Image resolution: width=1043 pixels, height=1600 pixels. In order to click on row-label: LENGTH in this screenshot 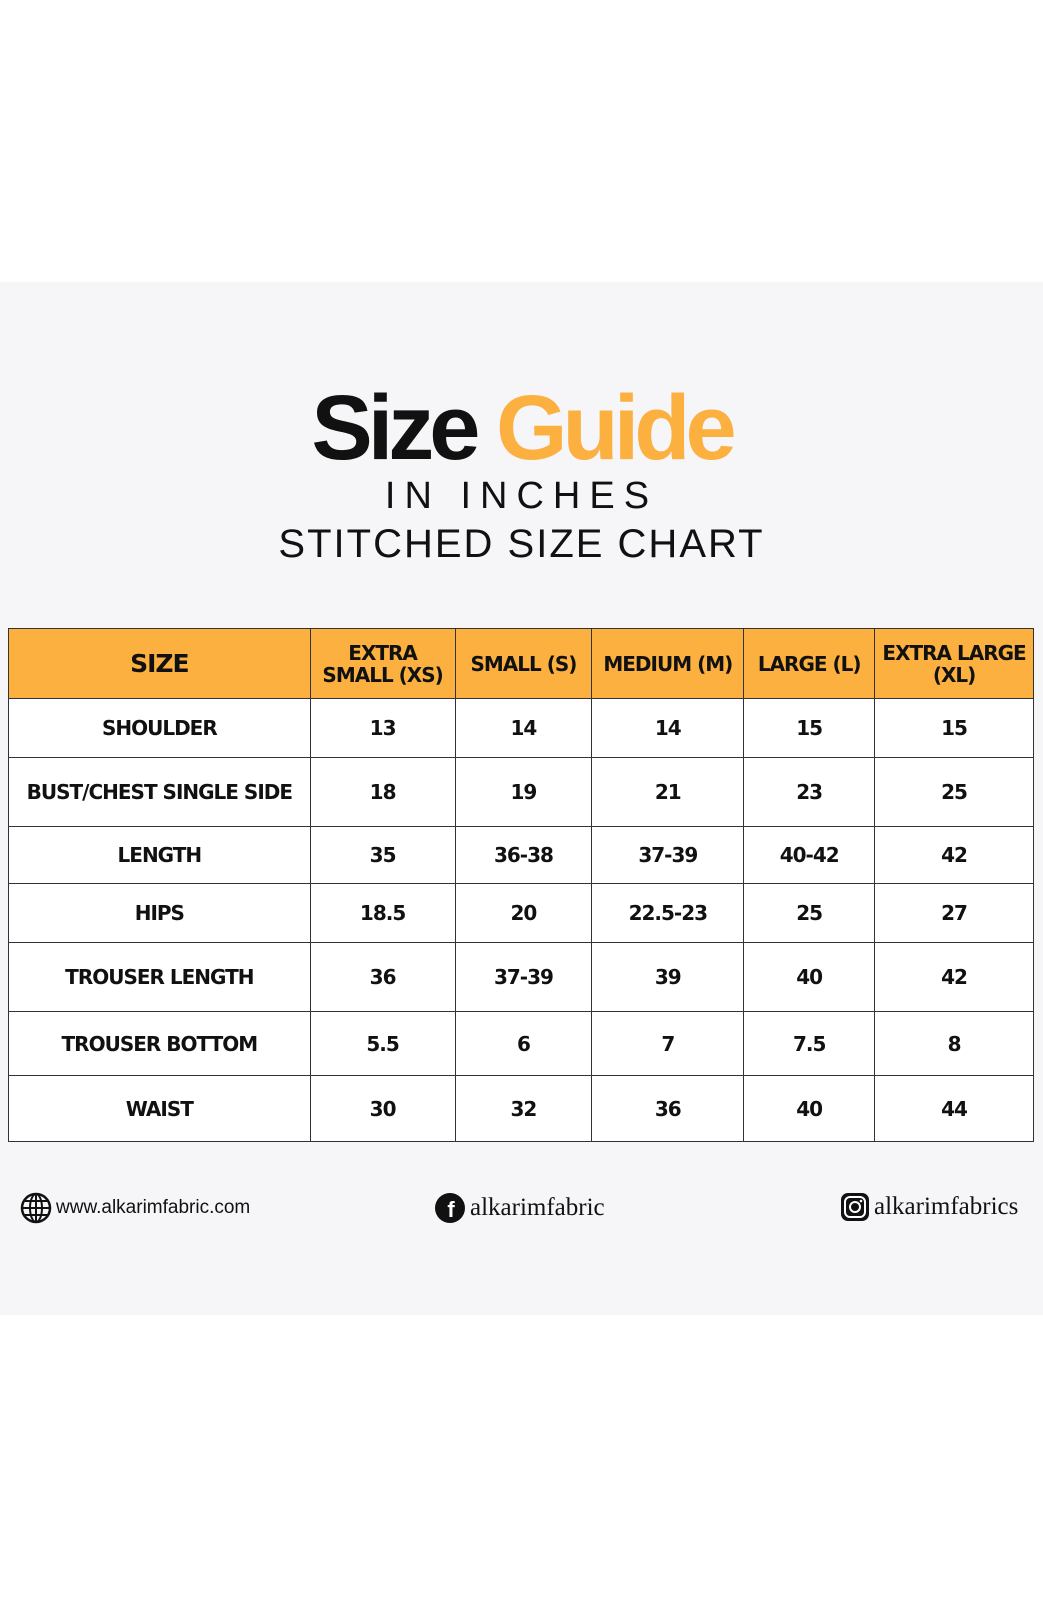, I will do `click(159, 855)`.